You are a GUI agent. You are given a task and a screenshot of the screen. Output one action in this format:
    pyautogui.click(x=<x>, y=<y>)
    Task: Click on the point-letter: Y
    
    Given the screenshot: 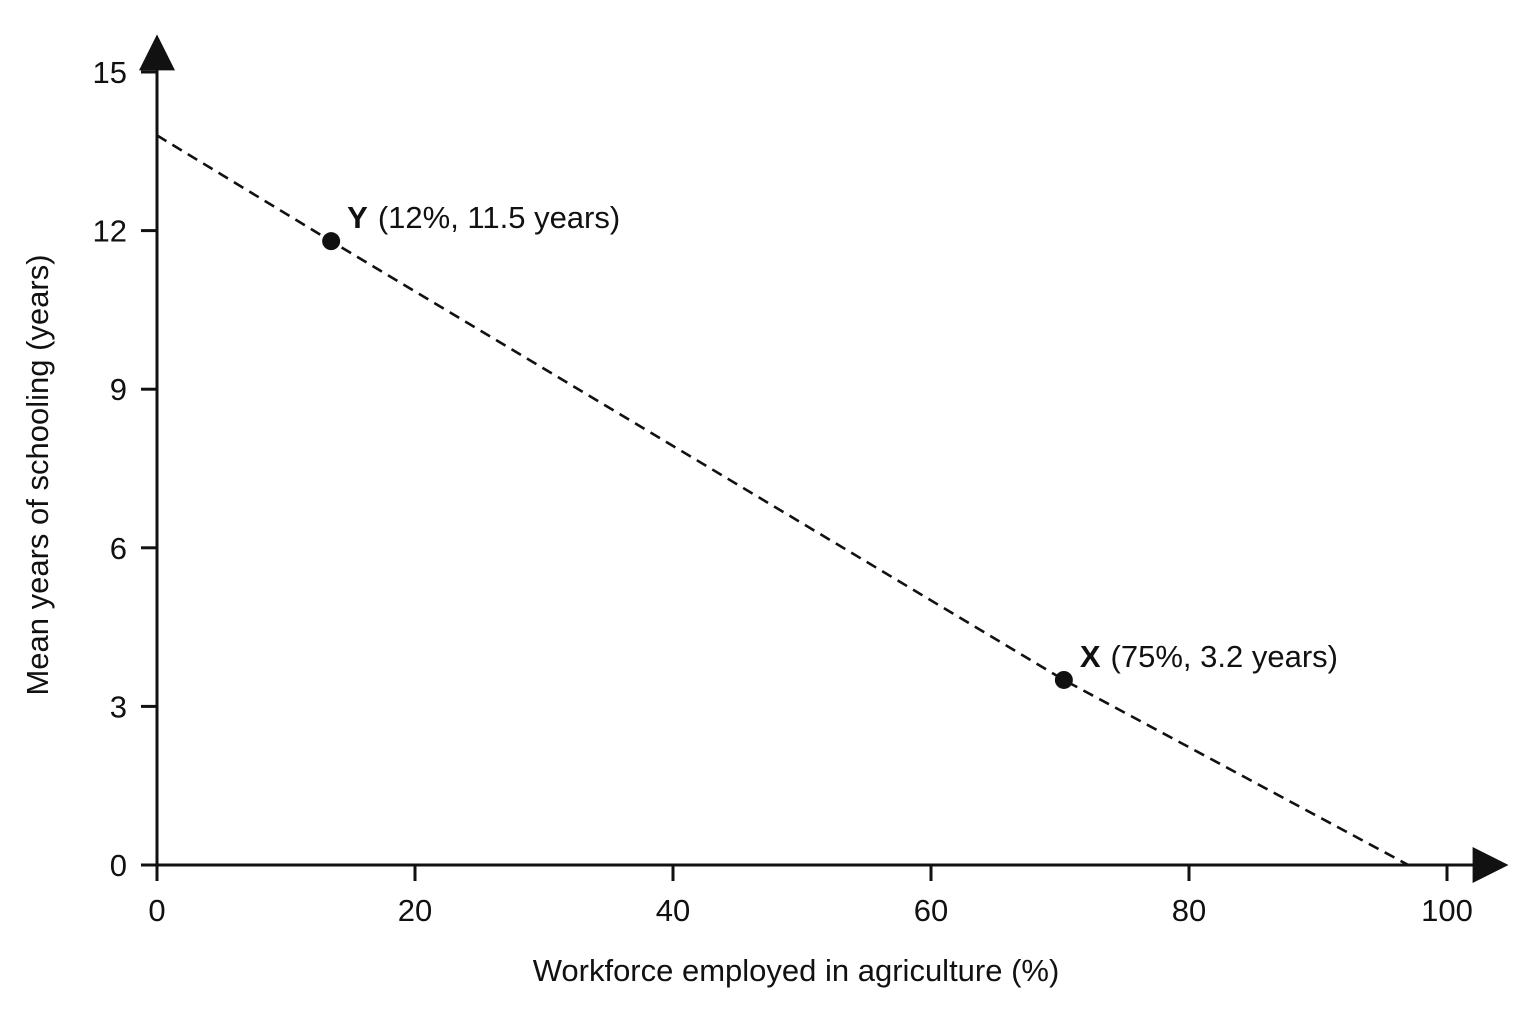 What is the action you would take?
    pyautogui.click(x=357, y=217)
    